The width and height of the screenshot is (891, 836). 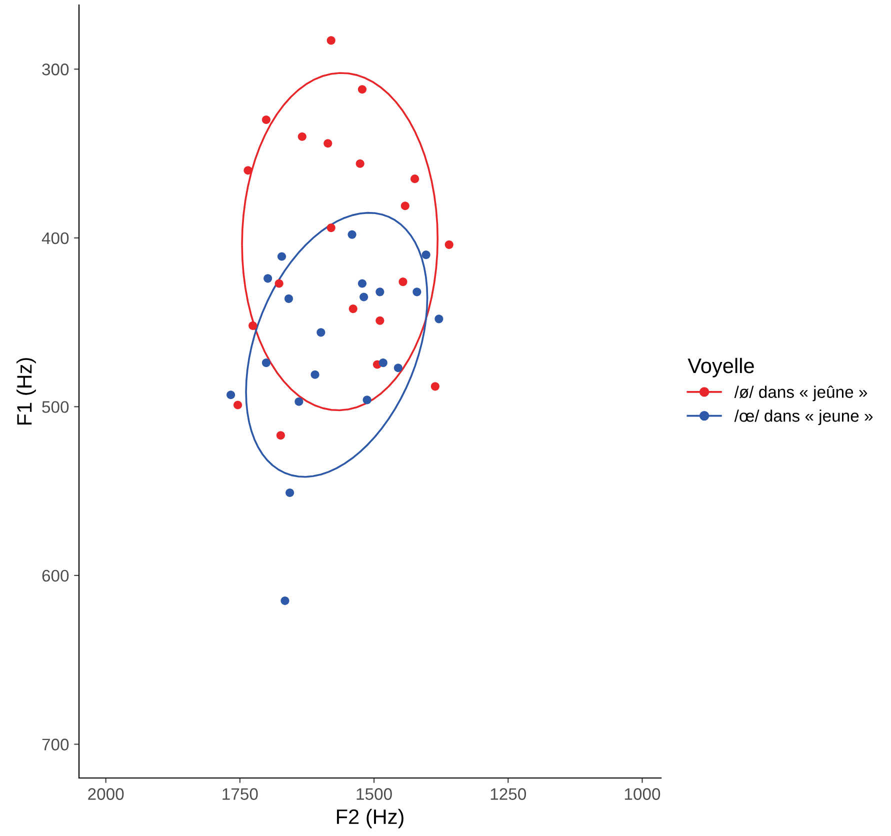 I want to click on legend-title: Voyelle, so click(x=721, y=368).